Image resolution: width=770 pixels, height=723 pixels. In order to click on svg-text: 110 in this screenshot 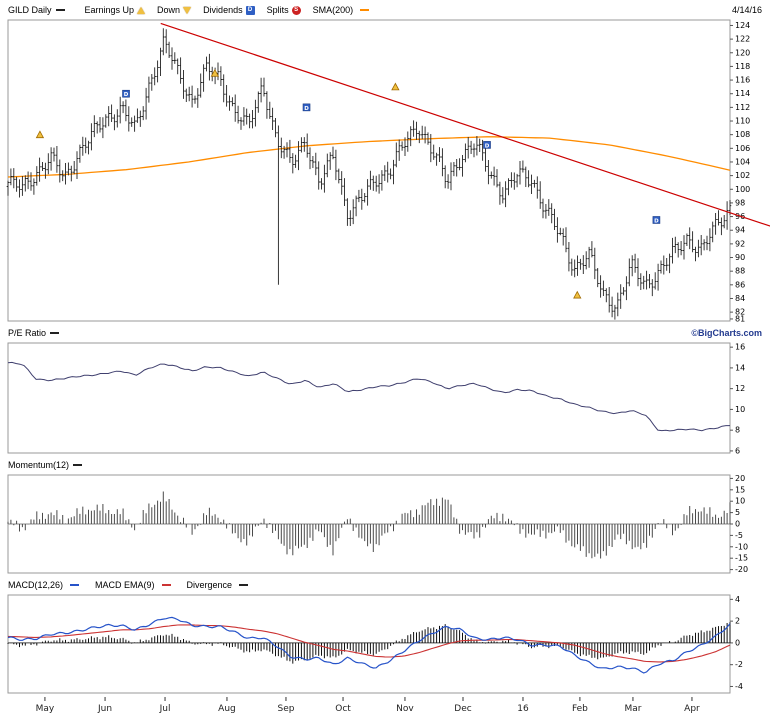, I will do `click(742, 121)`.